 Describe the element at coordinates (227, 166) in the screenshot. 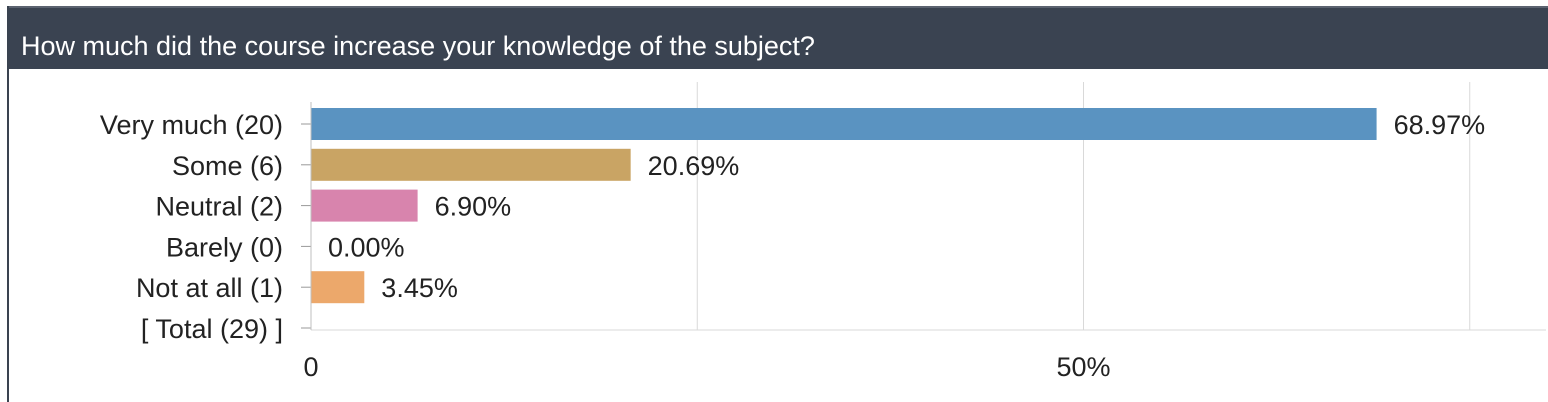

I see `category-label: Some (6)` at that location.